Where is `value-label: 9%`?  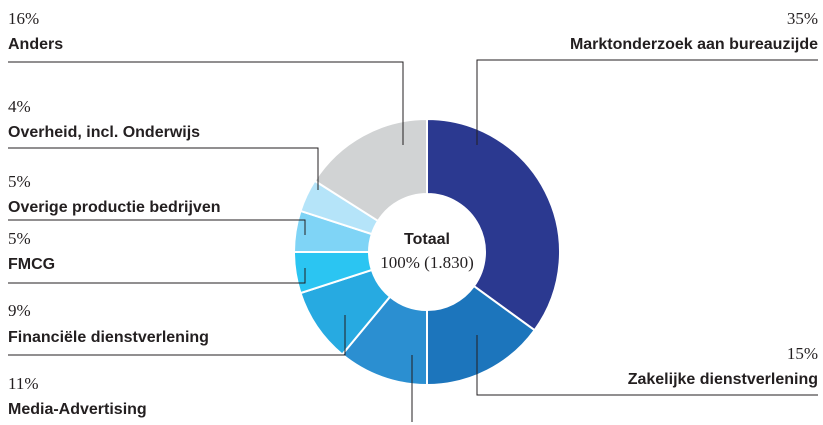 value-label: 9% is located at coordinates (19, 310).